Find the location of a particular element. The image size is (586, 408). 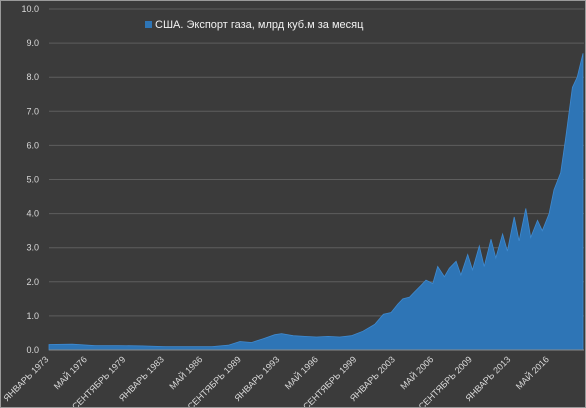

y-tick-label: 3.0 is located at coordinates (32, 248).